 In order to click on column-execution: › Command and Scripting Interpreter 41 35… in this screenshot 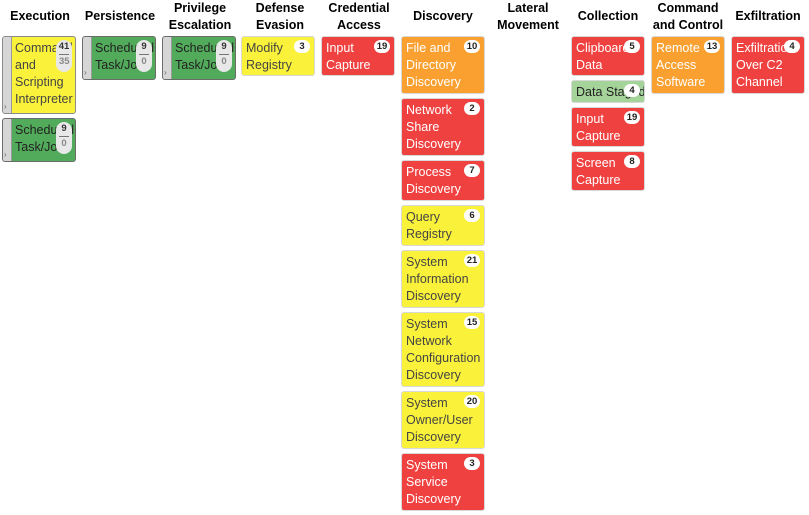, I will do `click(39, 101)`.